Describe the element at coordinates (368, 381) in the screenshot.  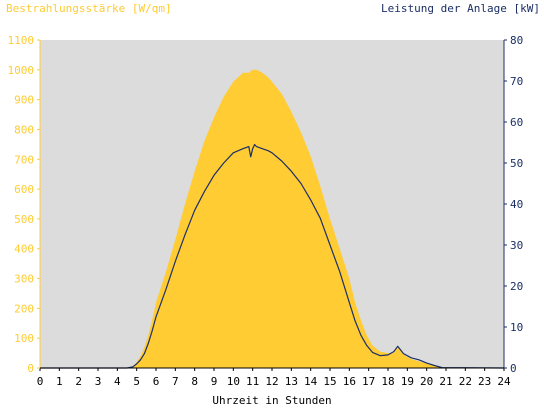
I see `x-tick-label: 17` at that location.